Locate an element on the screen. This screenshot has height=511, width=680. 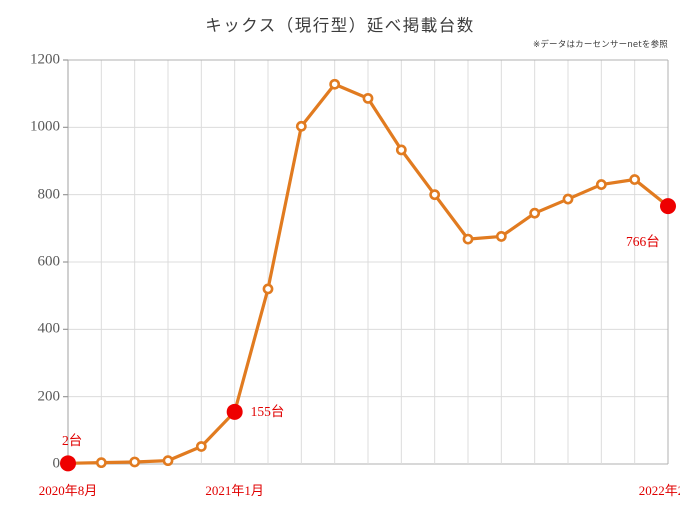
x-tick-label: 2022年2月 is located at coordinates (659, 490).